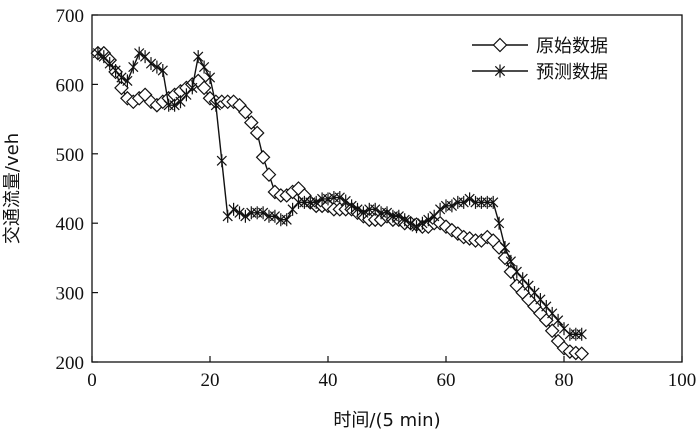  I want to click on y-tick-label: 600, so click(70, 85).